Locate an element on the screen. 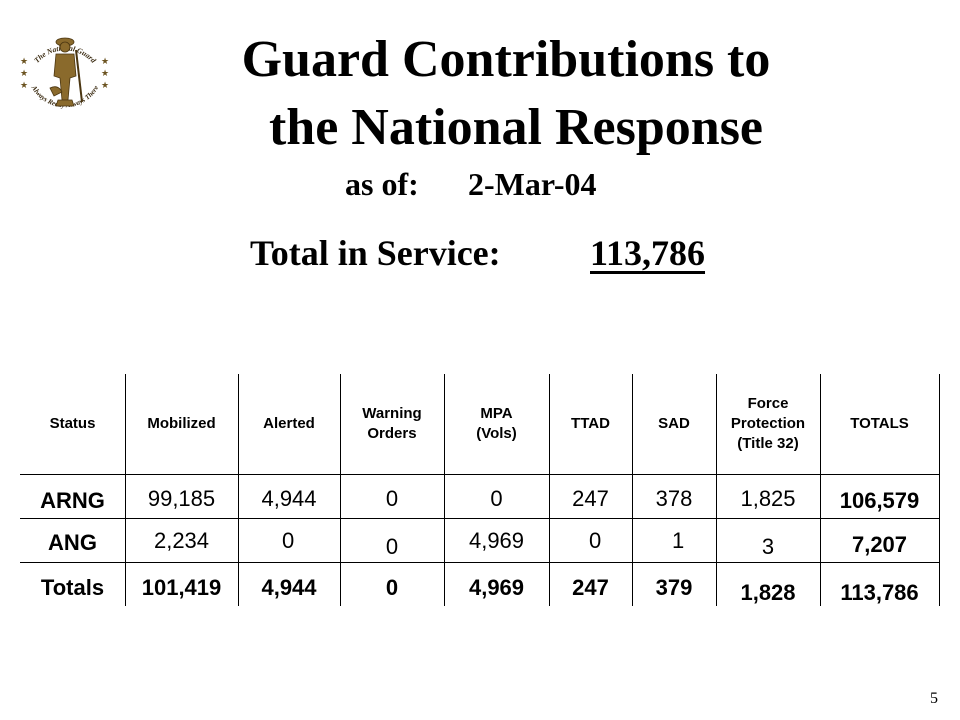 The width and height of the screenshot is (960, 720). row-arng-sad: 378 is located at coordinates (674, 498).